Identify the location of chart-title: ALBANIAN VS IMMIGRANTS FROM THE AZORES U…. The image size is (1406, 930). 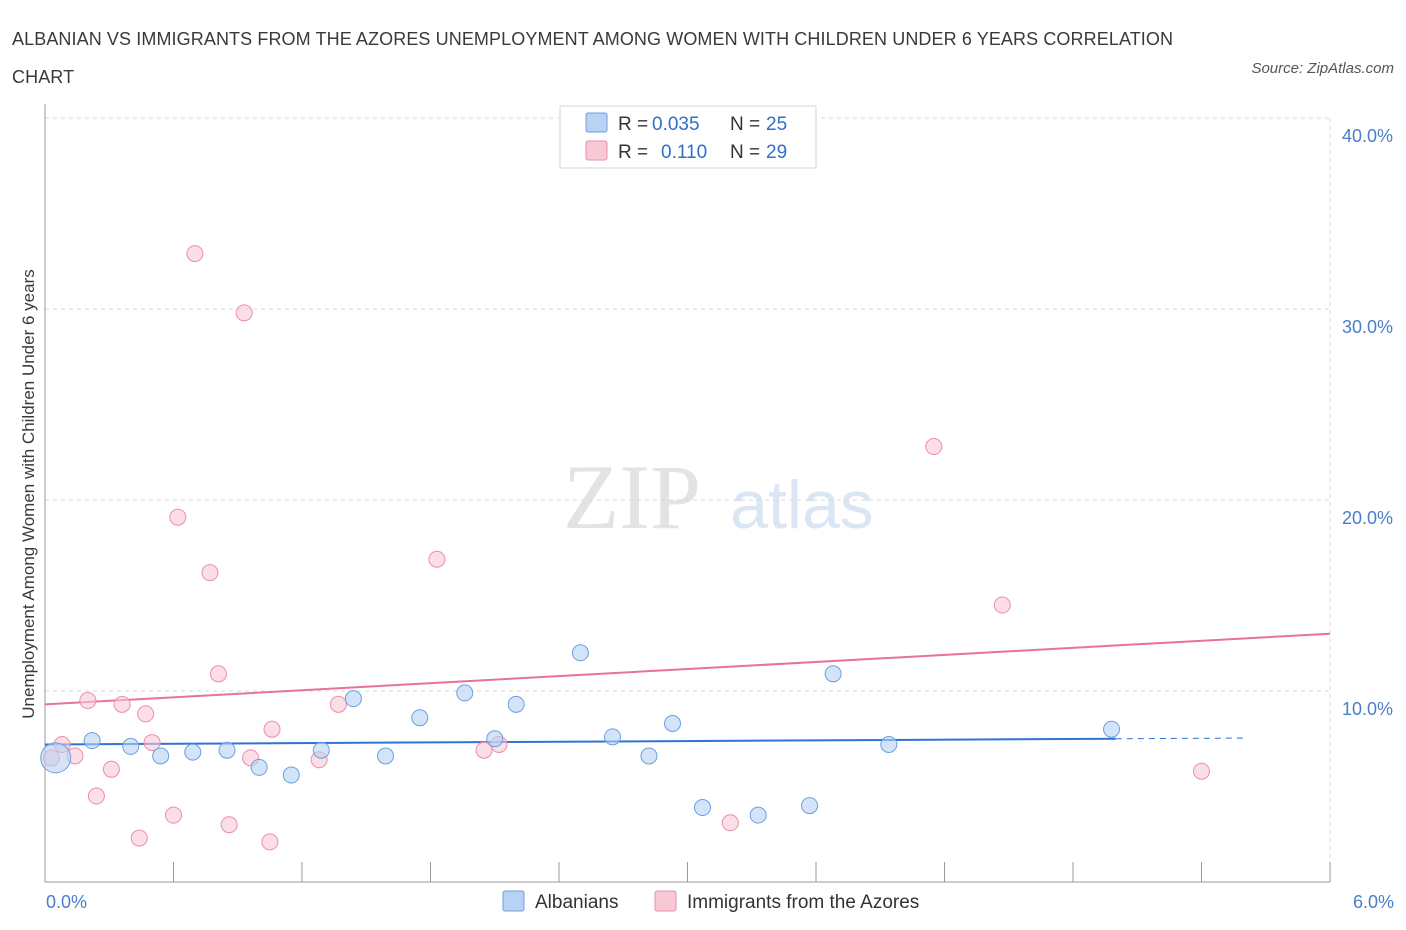
(593, 58).